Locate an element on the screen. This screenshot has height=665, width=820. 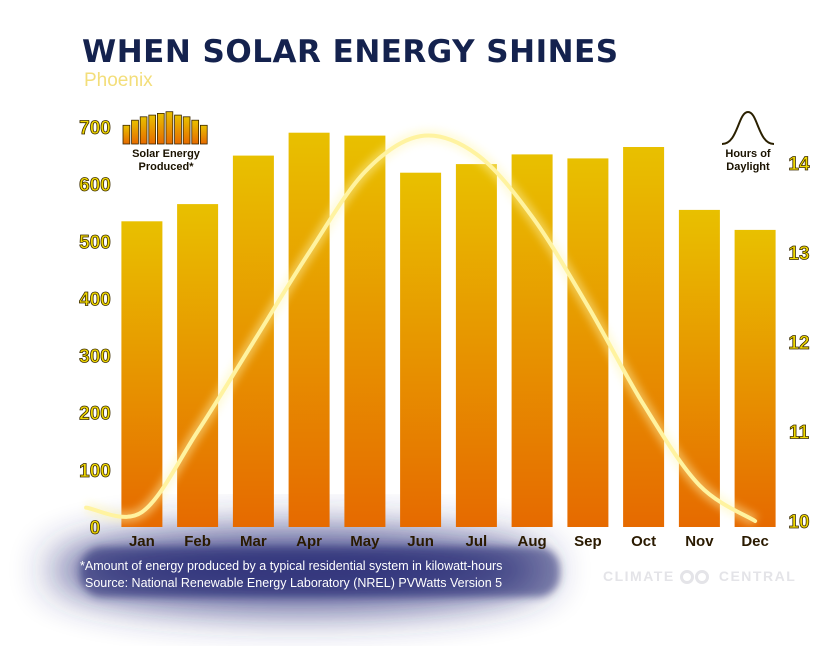
bar-sep is located at coordinates (588, 342).